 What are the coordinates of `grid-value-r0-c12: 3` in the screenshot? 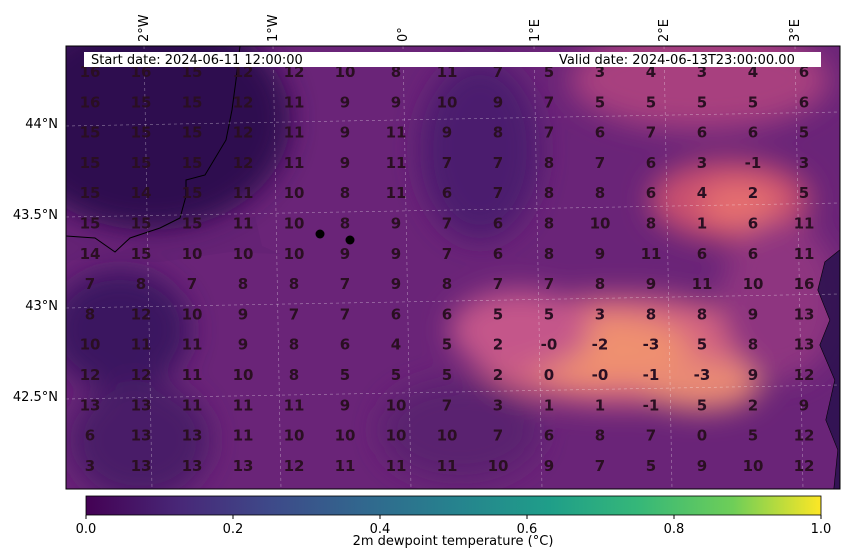 It's located at (702, 72).